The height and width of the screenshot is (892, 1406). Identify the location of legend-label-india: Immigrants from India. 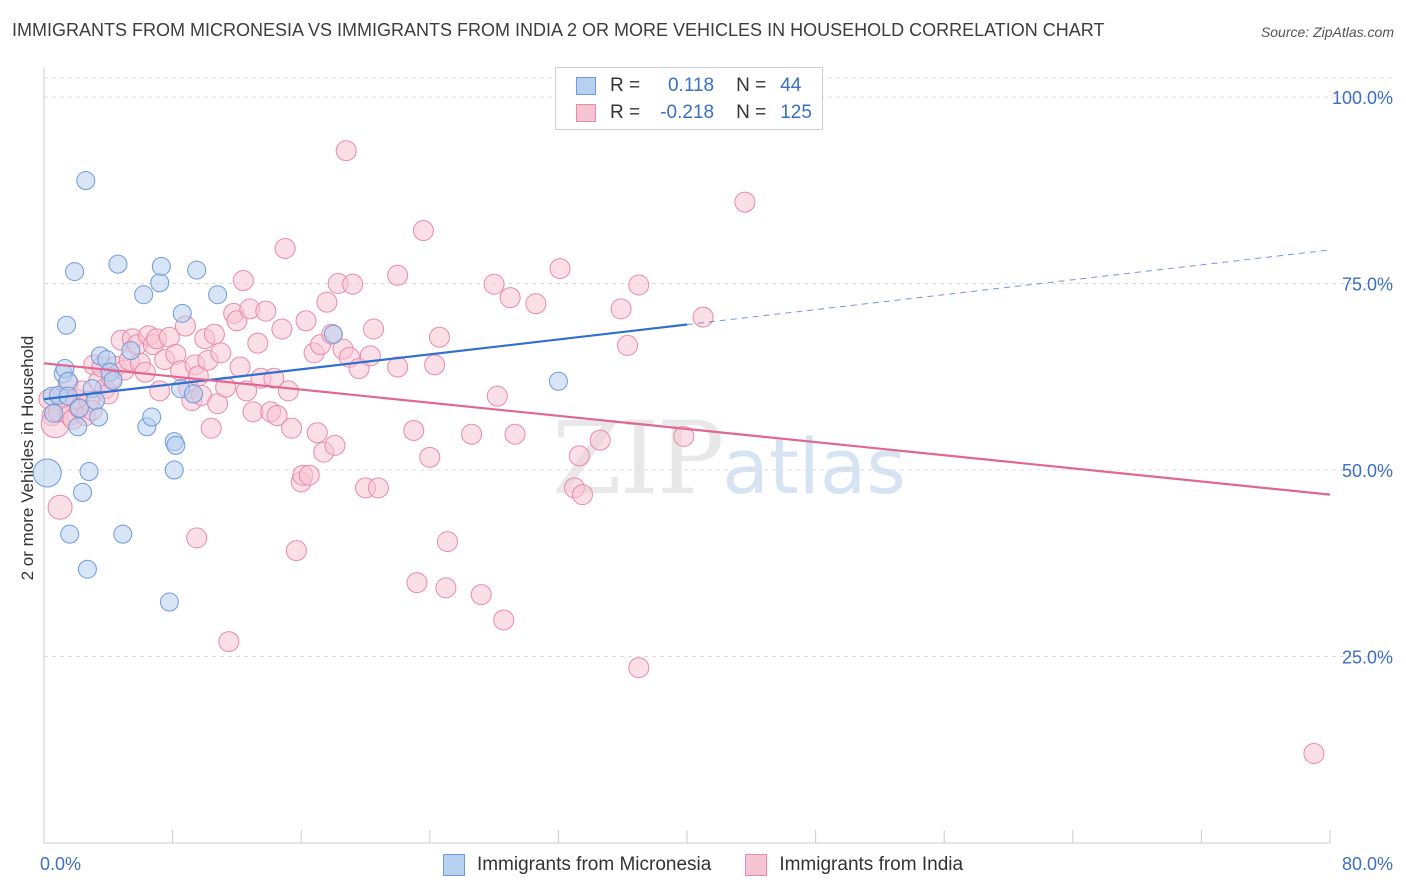
(871, 864).